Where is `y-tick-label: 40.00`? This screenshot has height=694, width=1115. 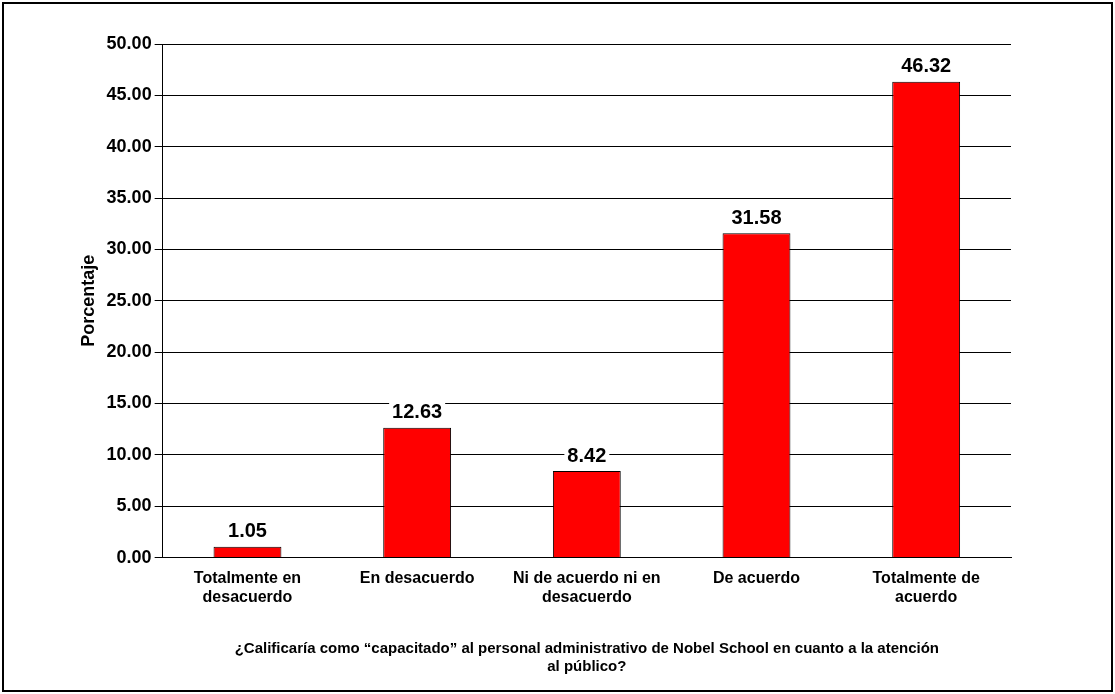
y-tick-label: 40.00 is located at coordinates (129, 145).